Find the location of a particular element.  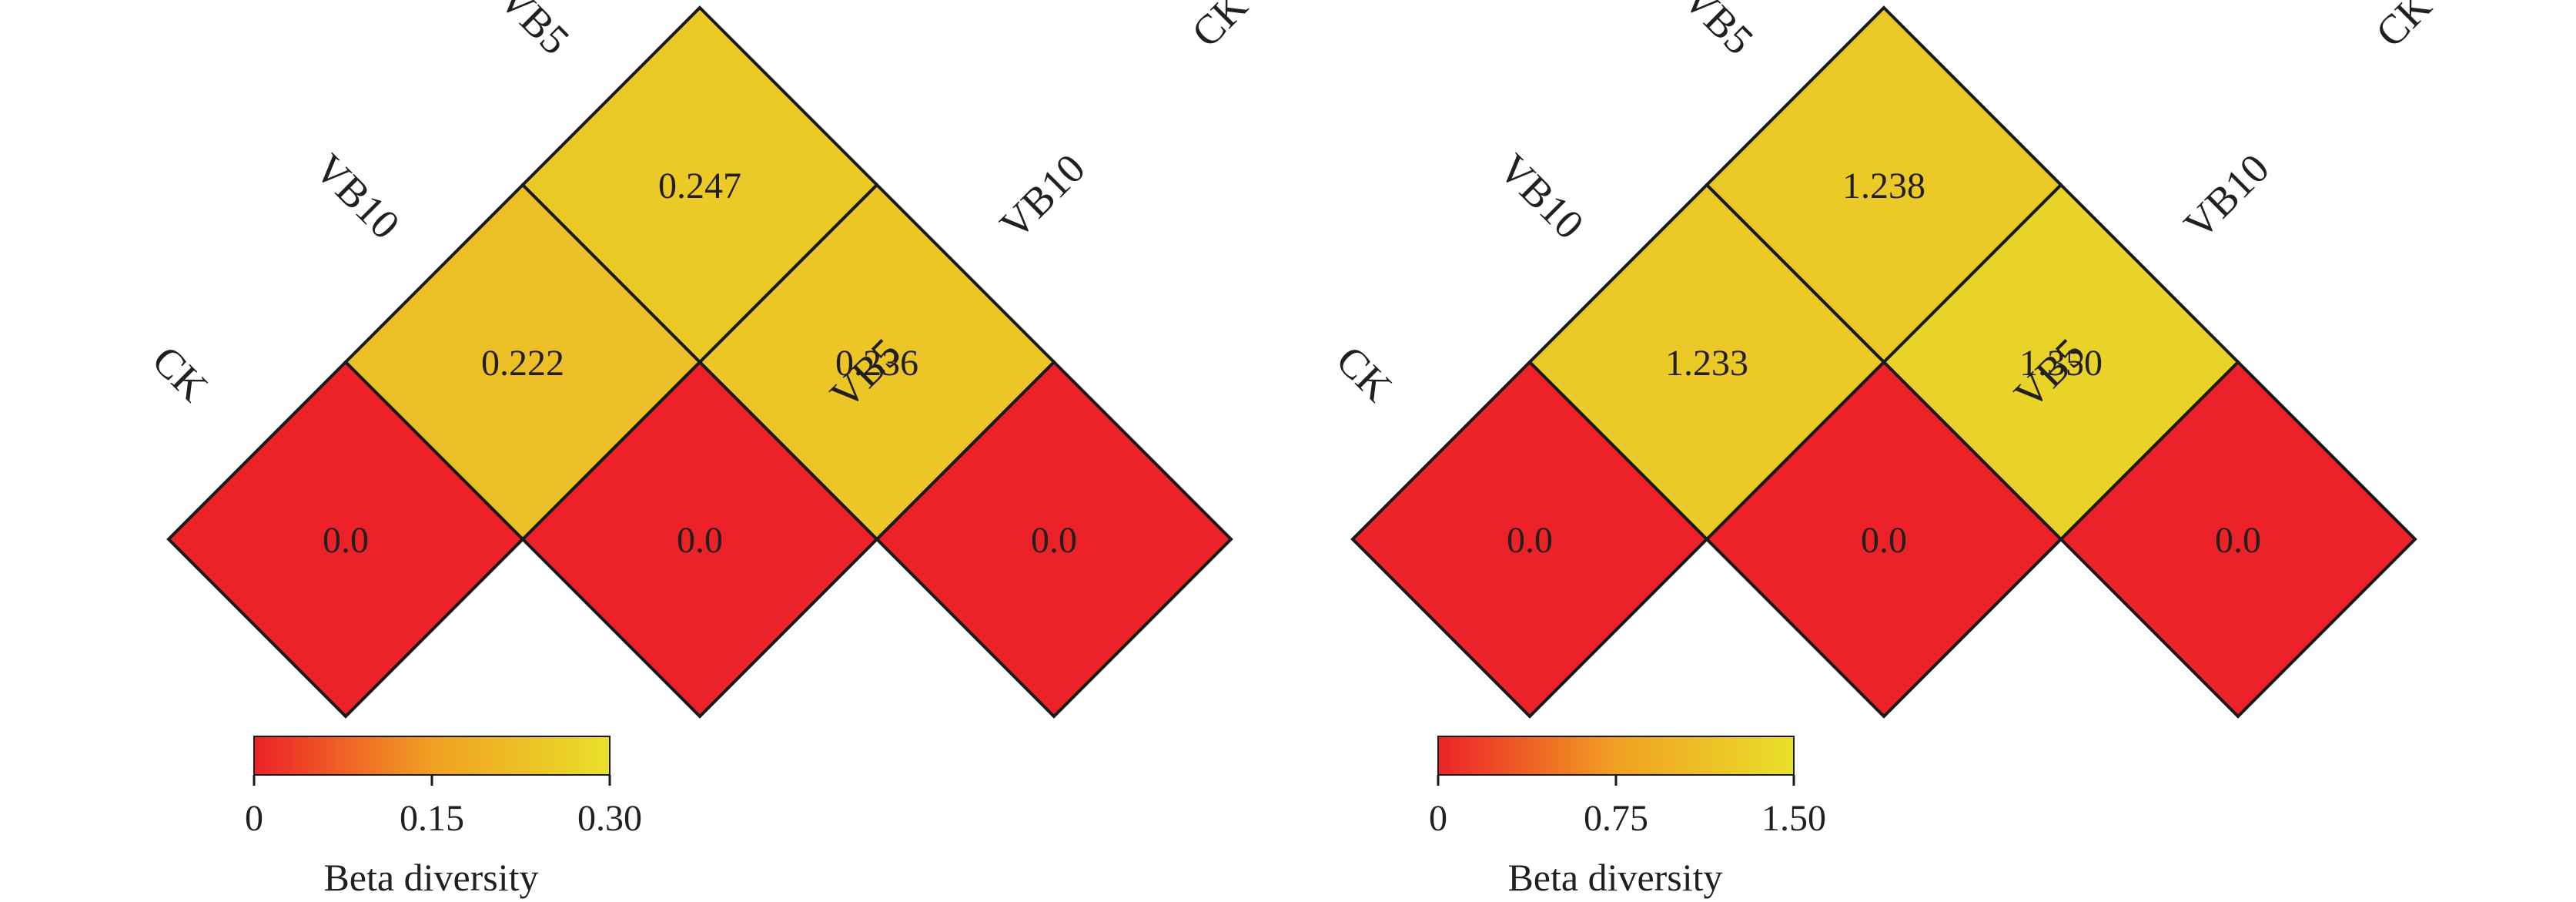

colorbar: Beta diversity 0 0.15 0.30 is located at coordinates (444, 818).